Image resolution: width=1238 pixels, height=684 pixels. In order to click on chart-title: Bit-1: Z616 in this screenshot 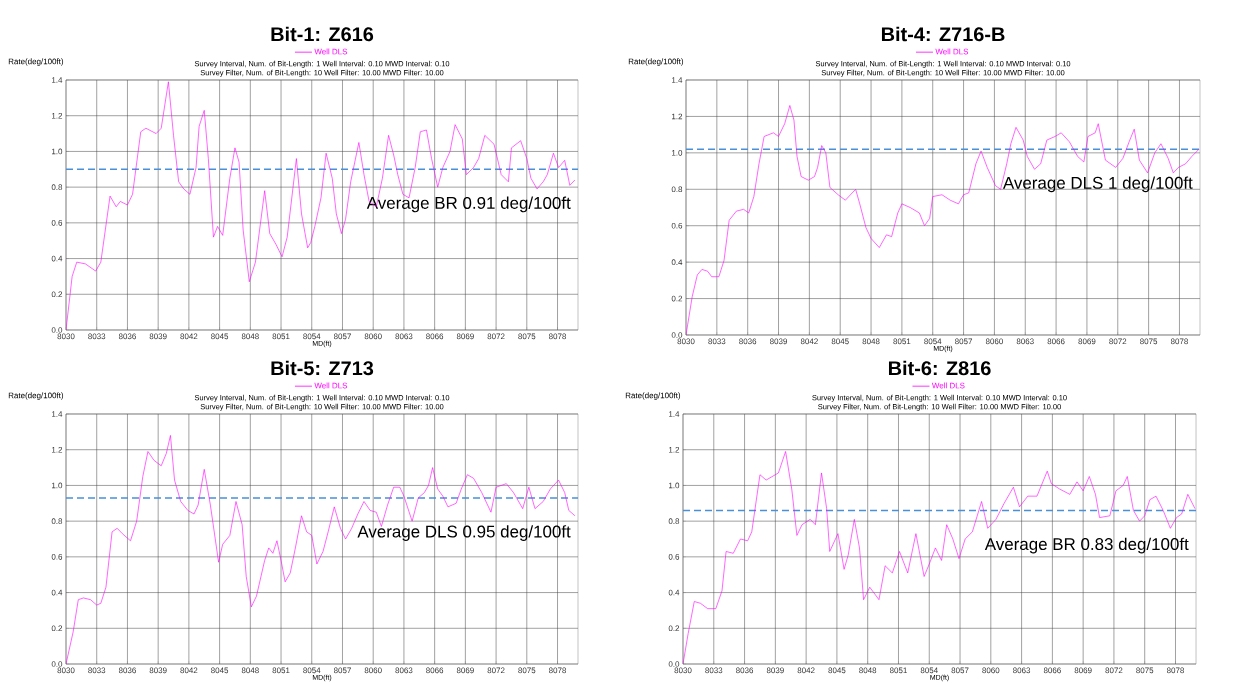, I will do `click(322, 34)`.